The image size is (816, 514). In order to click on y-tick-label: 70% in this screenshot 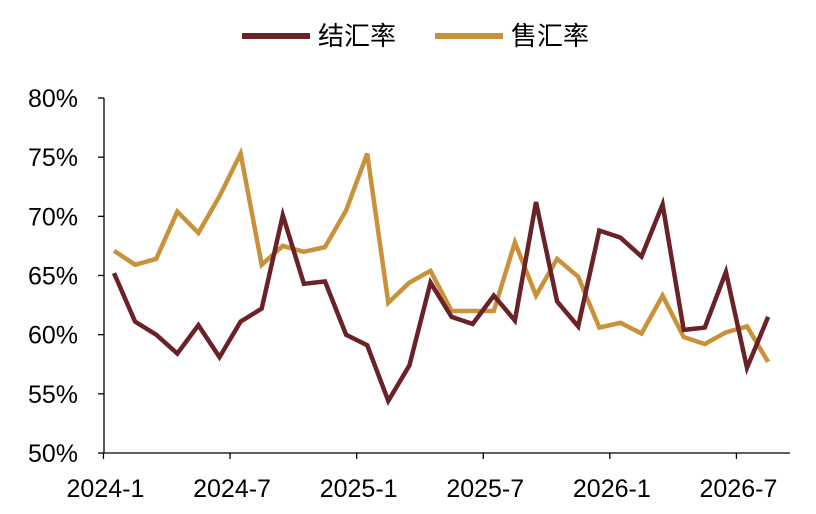, I will do `click(53, 217)`.